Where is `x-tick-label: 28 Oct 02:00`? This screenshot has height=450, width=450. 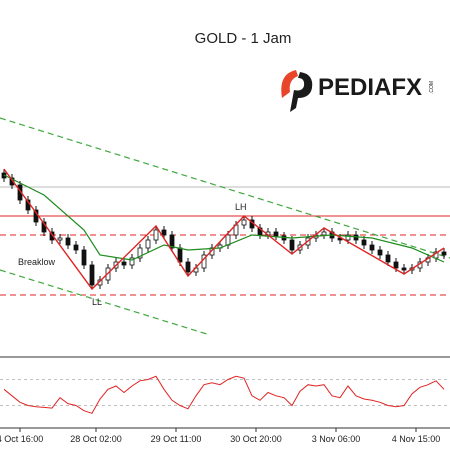
x-tick-label: 28 Oct 02:00 is located at coordinates (96, 439).